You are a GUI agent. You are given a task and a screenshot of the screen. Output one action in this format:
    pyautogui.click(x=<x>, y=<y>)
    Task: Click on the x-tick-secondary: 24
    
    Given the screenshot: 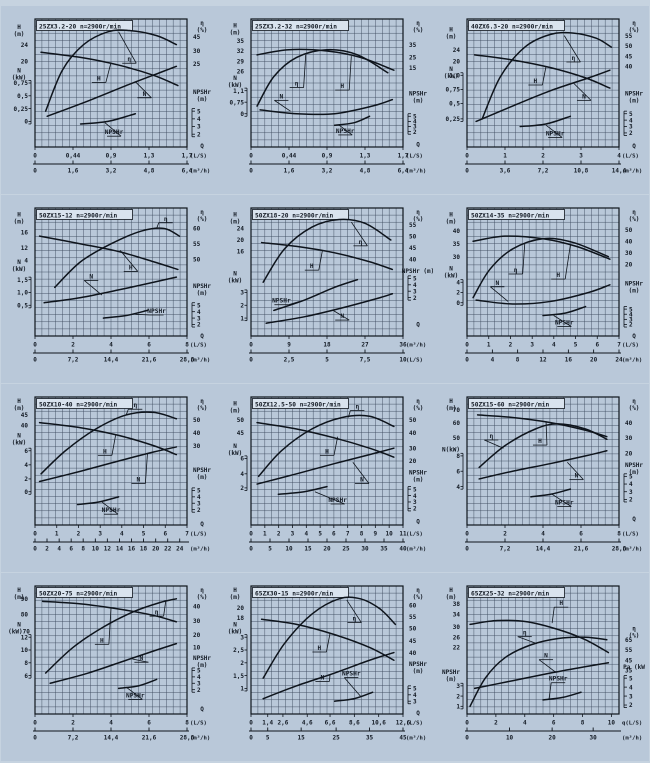 What is the action you would take?
    pyautogui.click(x=180, y=549)
    